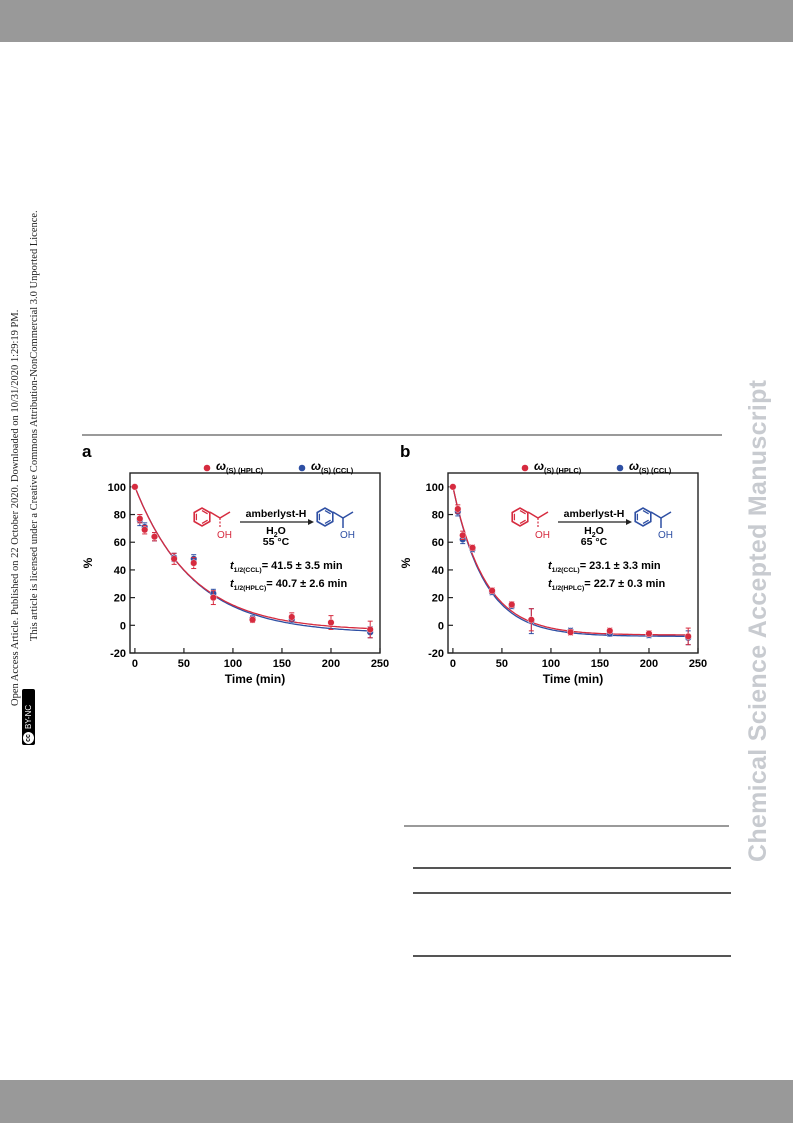 This screenshot has width=793, height=1123. Describe the element at coordinates (594, 542) in the screenshot. I see `temperature-label: 65 °C` at that location.